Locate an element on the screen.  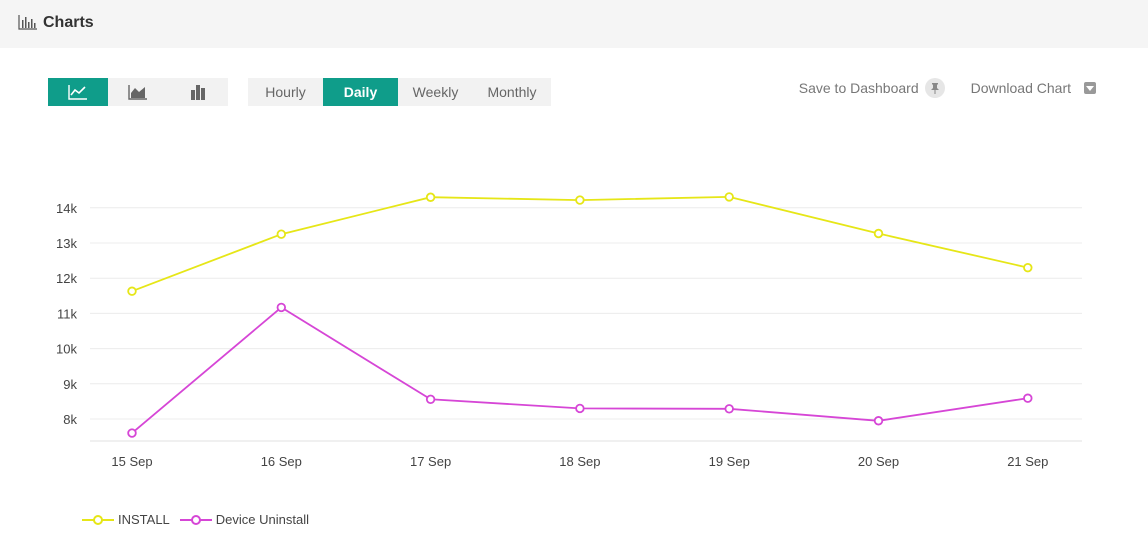
x-tick-label: 16 Sep is located at coordinates (281, 461).